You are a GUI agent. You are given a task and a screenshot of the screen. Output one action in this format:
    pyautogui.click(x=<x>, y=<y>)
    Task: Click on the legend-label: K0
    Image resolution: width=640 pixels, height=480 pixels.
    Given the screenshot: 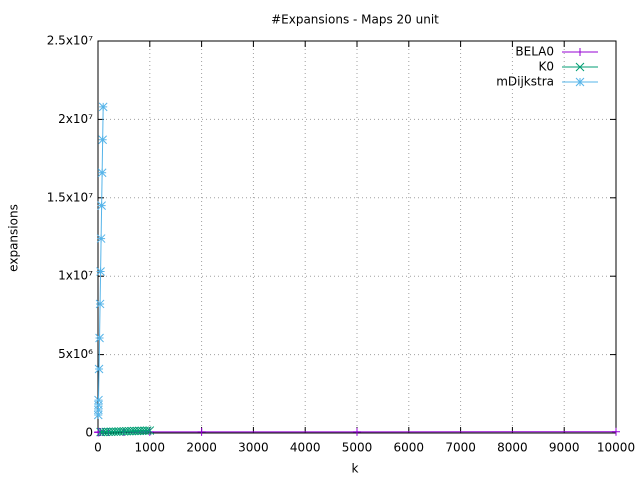 What is the action you would take?
    pyautogui.click(x=546, y=67)
    